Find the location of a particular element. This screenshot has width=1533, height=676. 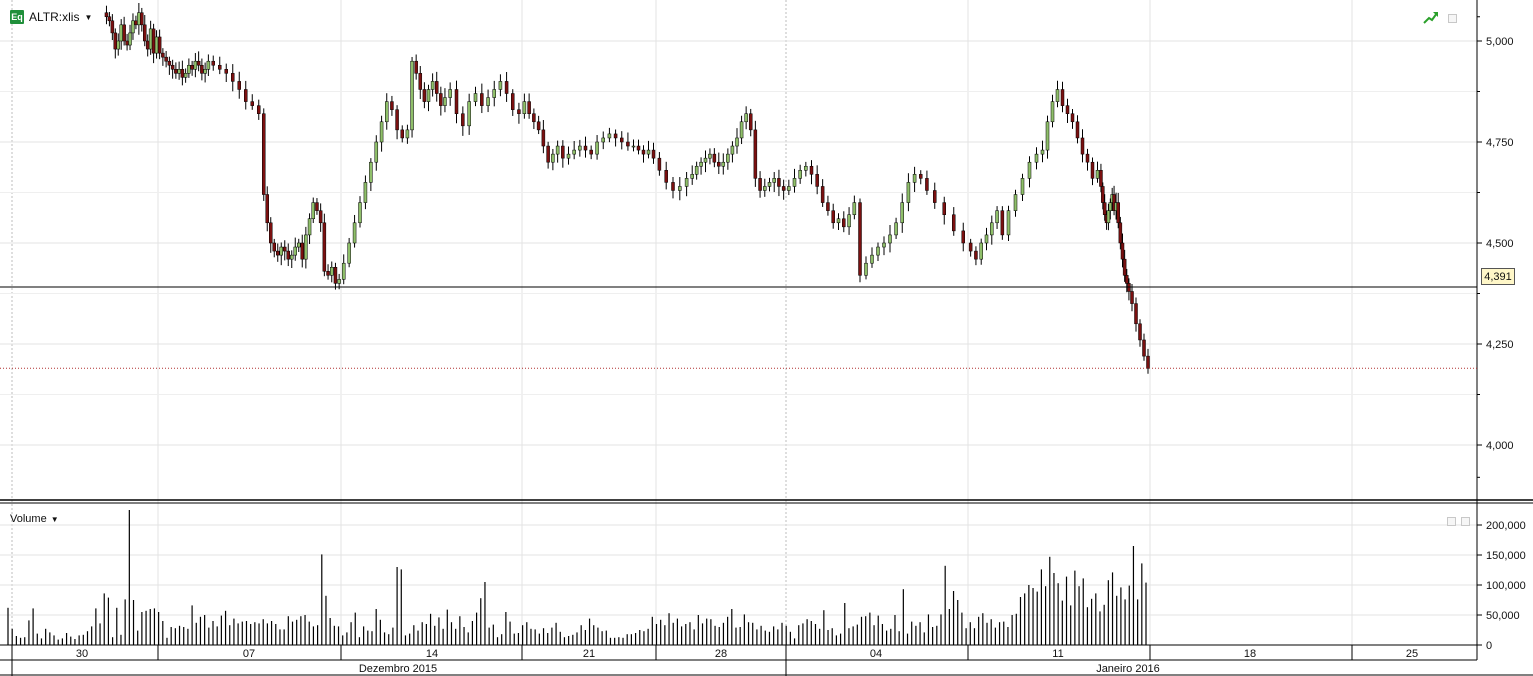

trend-up-icon is located at coordinates (1431, 17).